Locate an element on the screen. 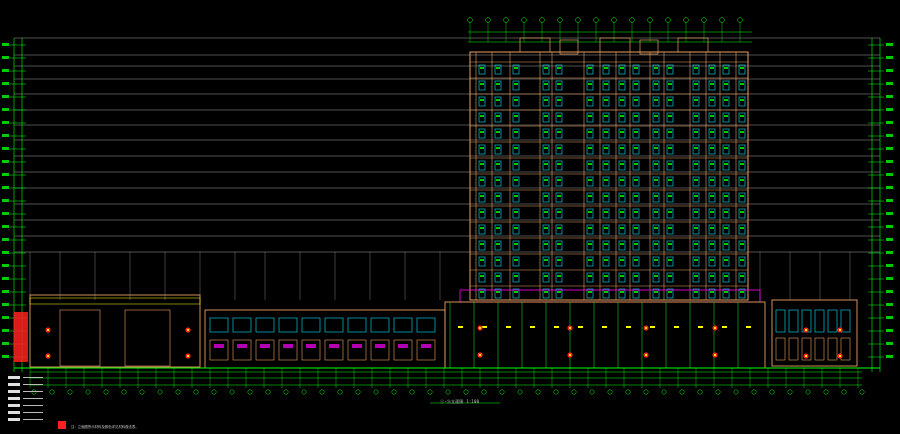 This screenshot has height=434, width=900. legend-row is located at coordinates (30, 405).